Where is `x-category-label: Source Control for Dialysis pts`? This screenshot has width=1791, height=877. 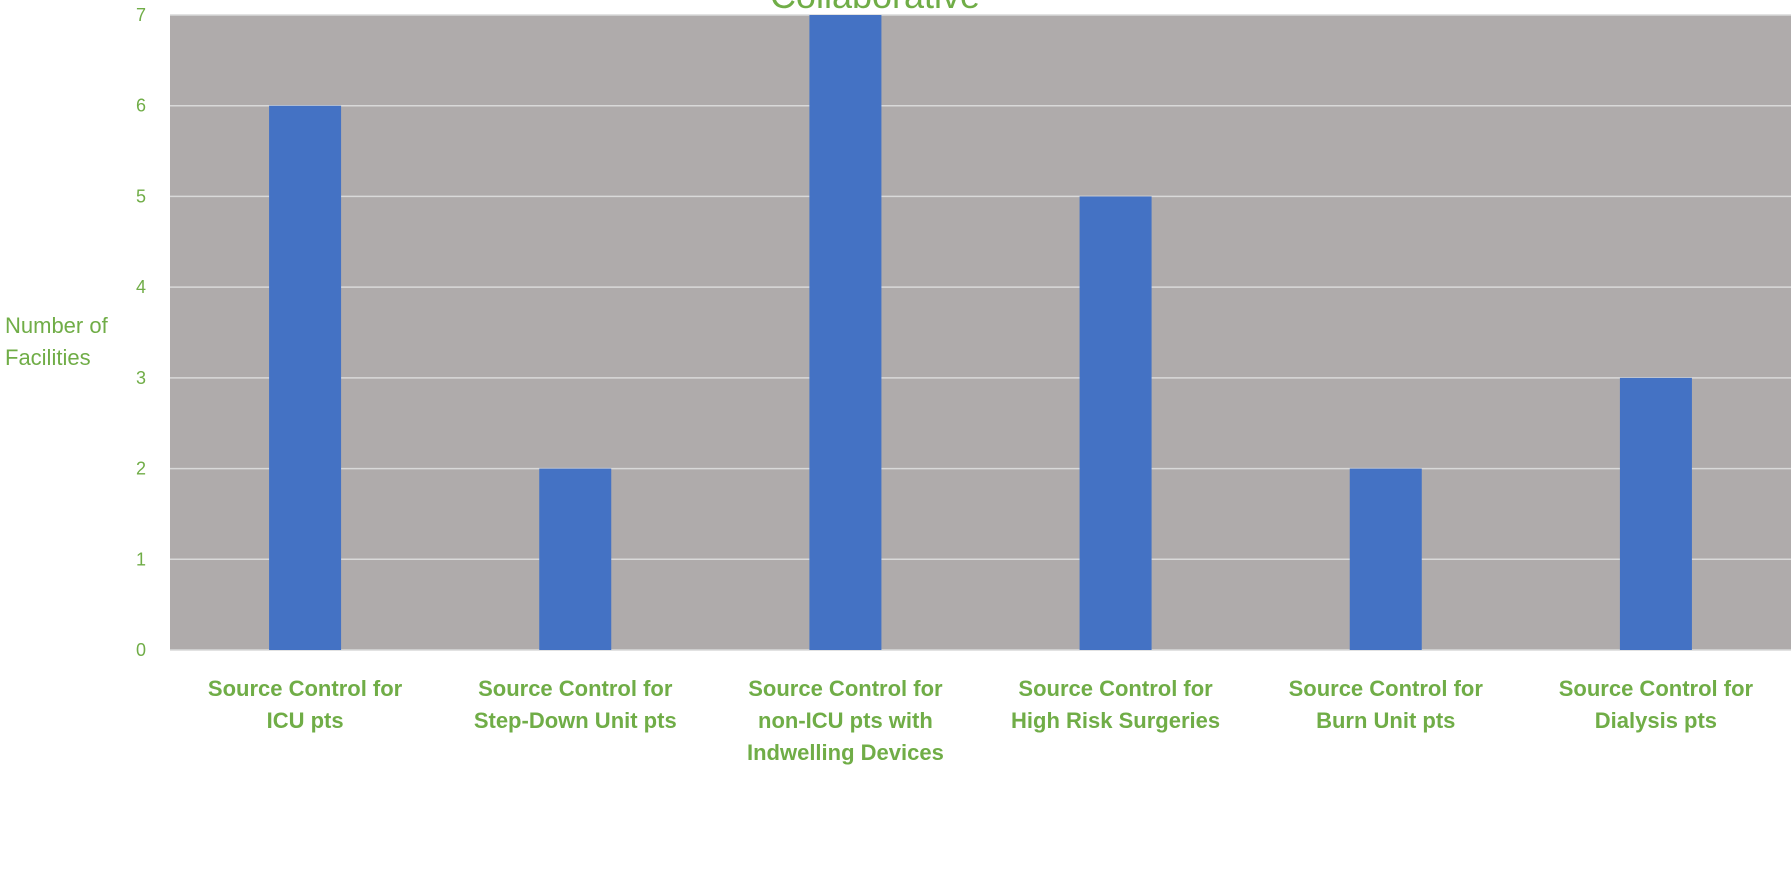
x-category-label: Source Control for Dialysis pts is located at coordinates (1656, 704).